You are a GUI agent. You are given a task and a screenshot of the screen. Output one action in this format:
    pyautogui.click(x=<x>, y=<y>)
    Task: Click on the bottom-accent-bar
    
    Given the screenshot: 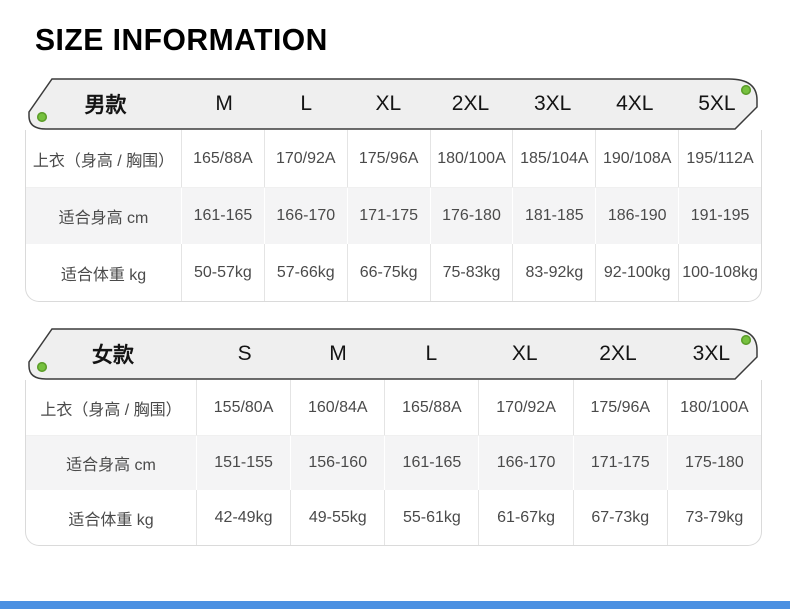 What is the action you would take?
    pyautogui.click(x=395, y=605)
    